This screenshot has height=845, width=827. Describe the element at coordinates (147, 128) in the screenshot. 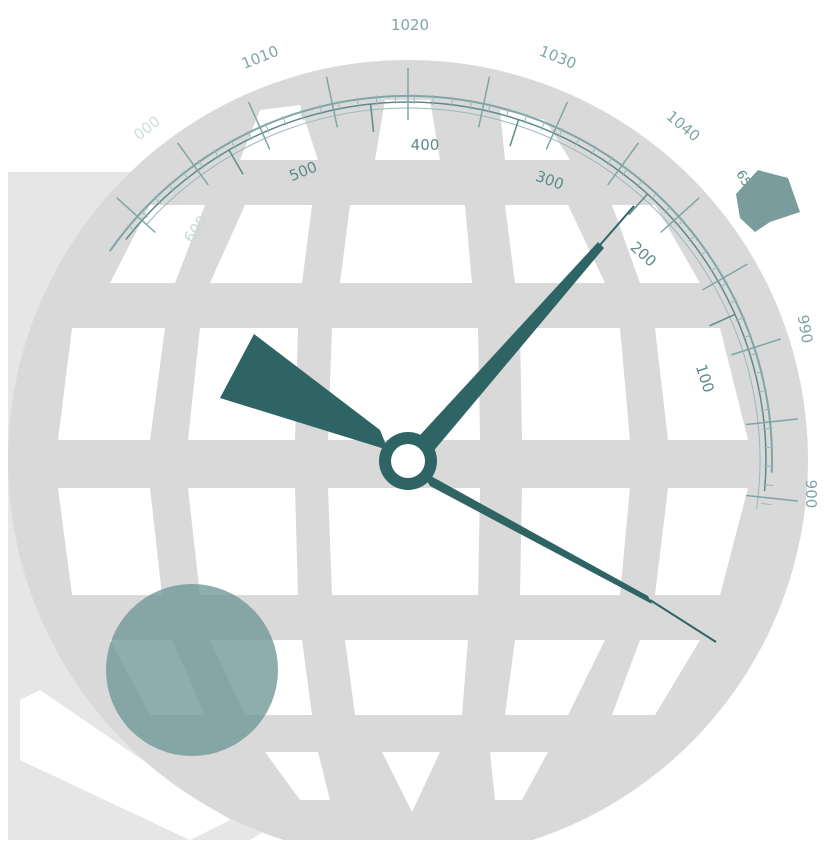

I see `outer-label-partial-left: 000` at that location.